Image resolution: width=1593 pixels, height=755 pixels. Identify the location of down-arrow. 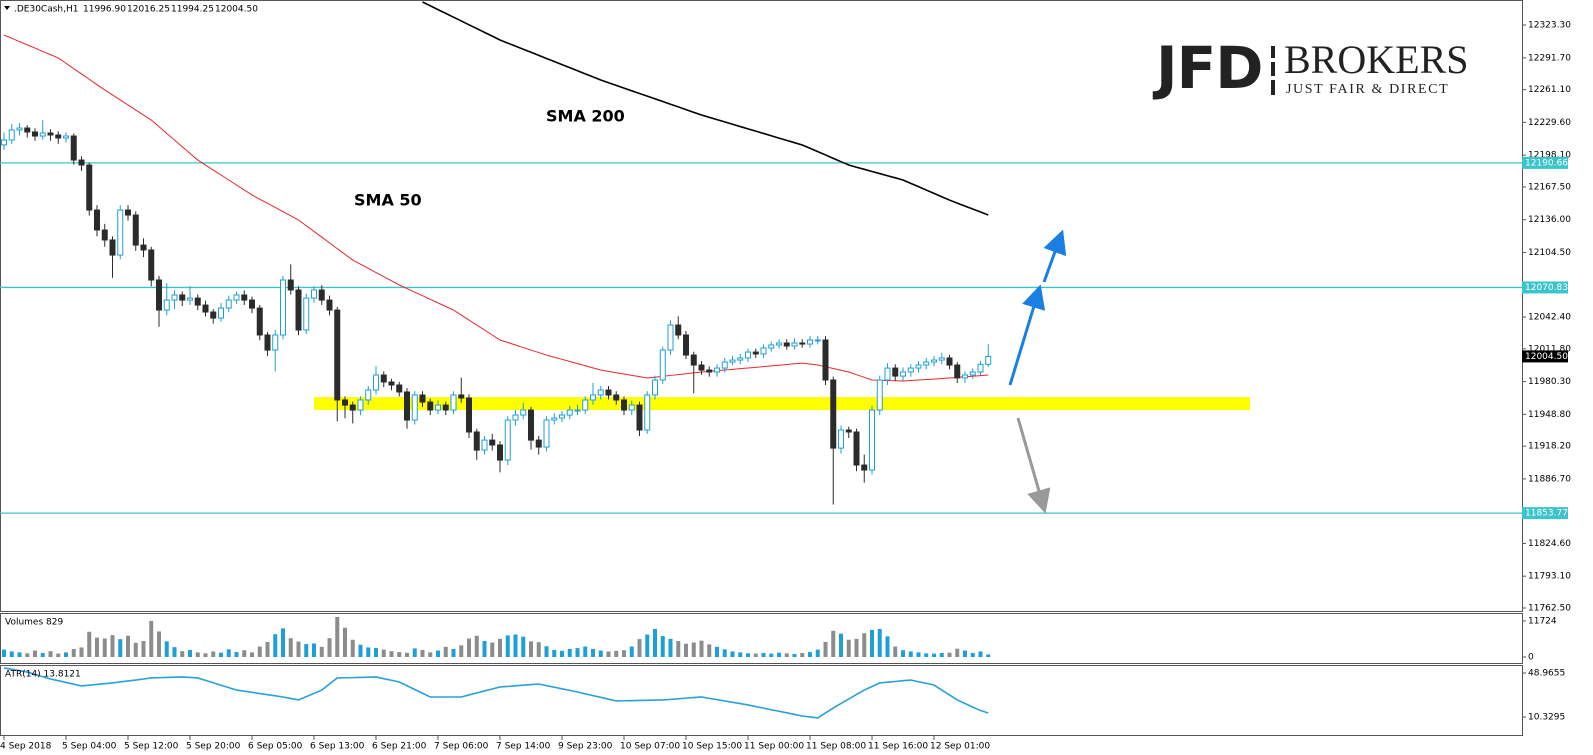
(1033, 465).